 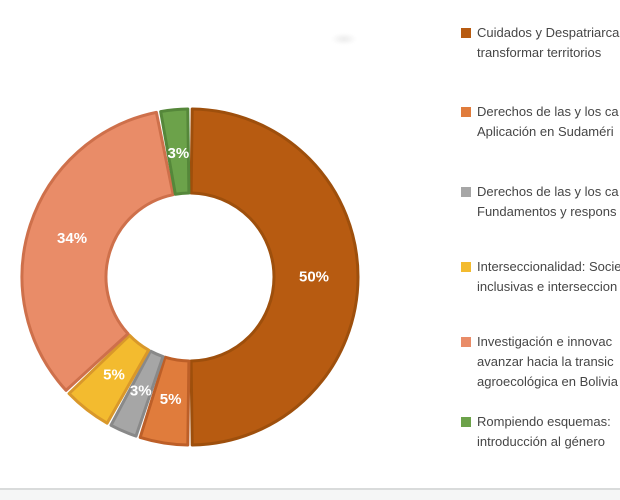 What do you see at coordinates (72, 238) in the screenshot?
I see `slice-percent-label: 34%` at bounding box center [72, 238].